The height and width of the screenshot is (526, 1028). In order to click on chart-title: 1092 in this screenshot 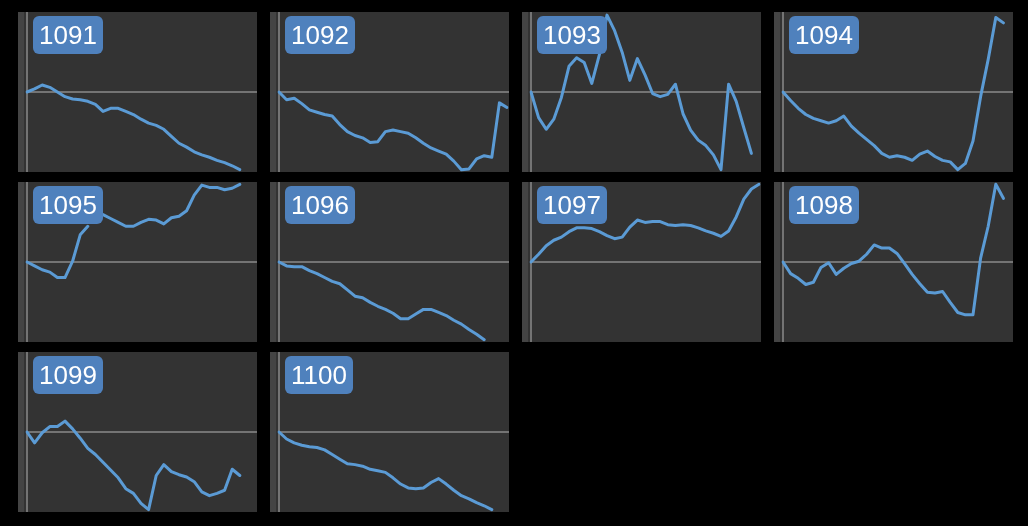, I will do `click(320, 35)`.